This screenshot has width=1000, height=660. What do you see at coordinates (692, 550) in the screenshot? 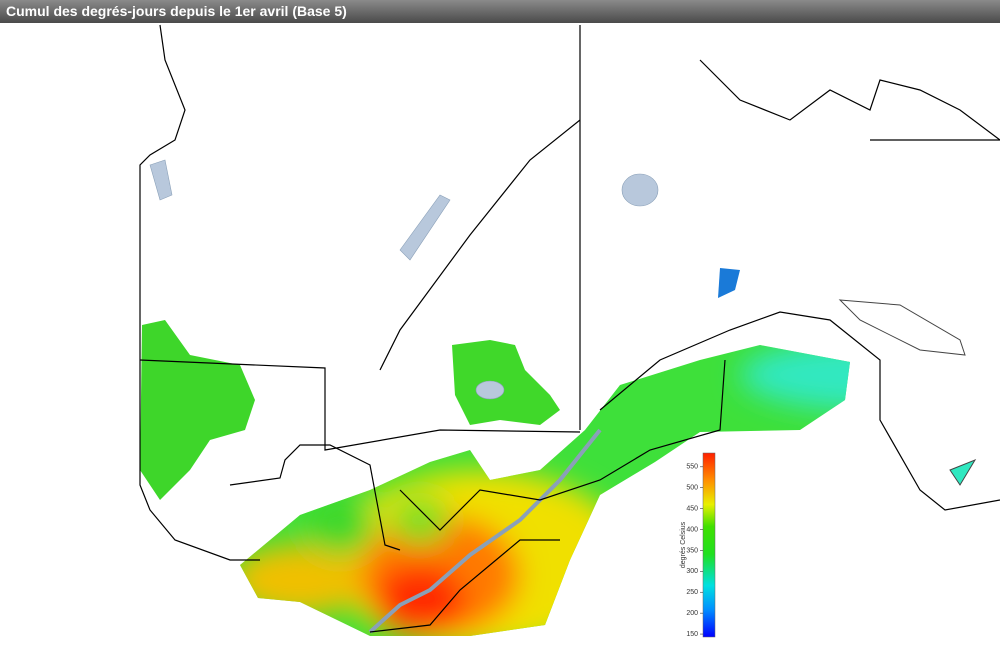
I see `colorbar-tick-label: 350` at bounding box center [692, 550].